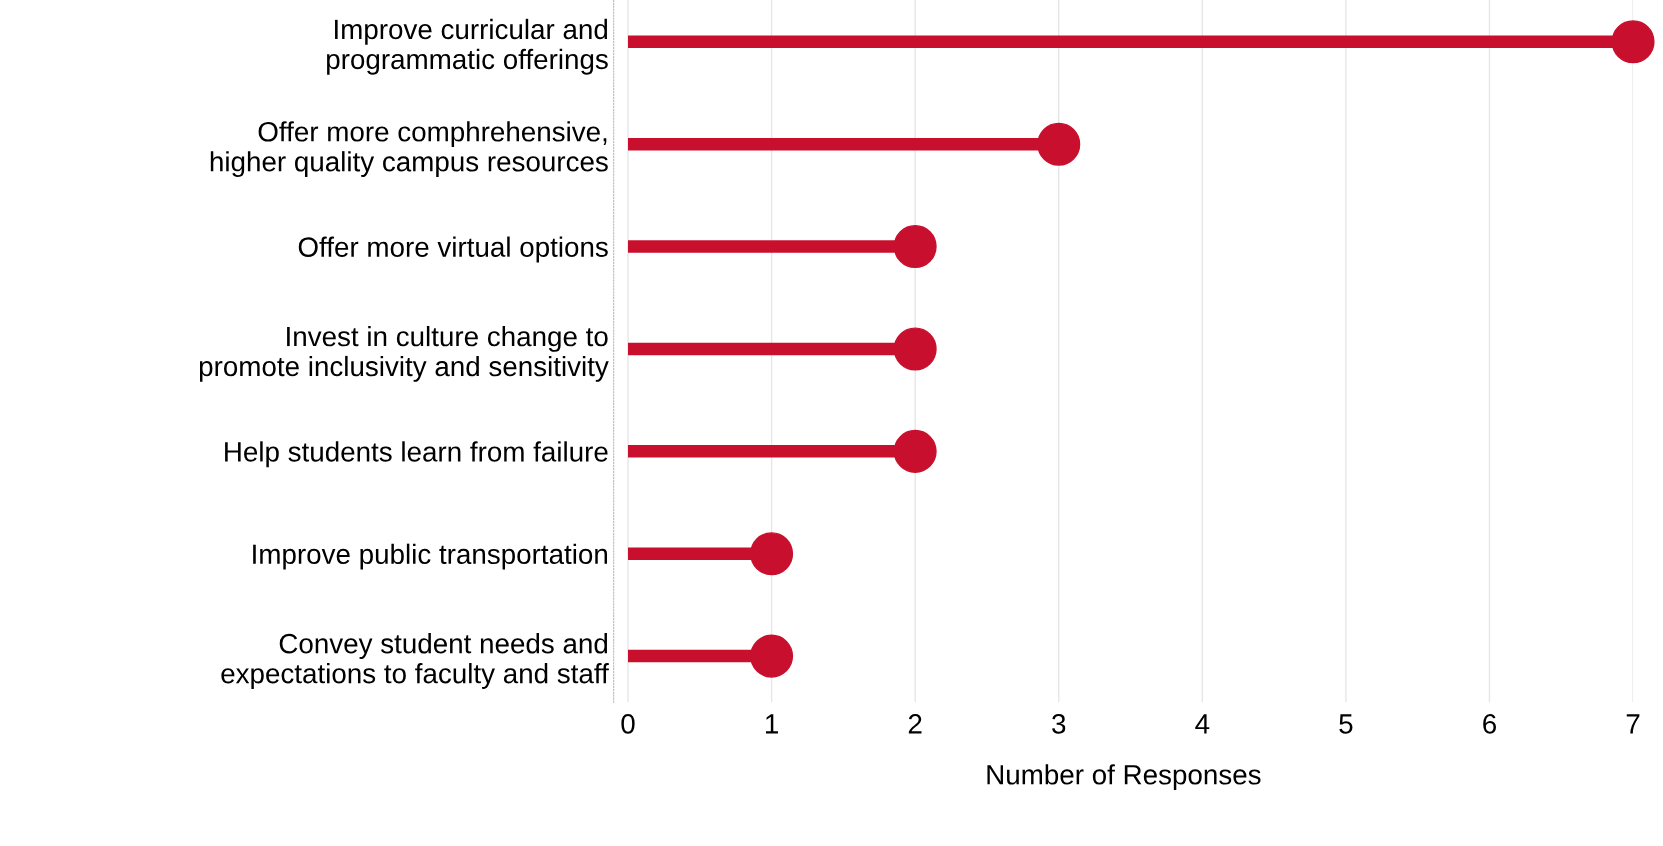 This screenshot has width=1663, height=846. I want to click on y-tick-label: Offer more virtual options, so click(453, 249).